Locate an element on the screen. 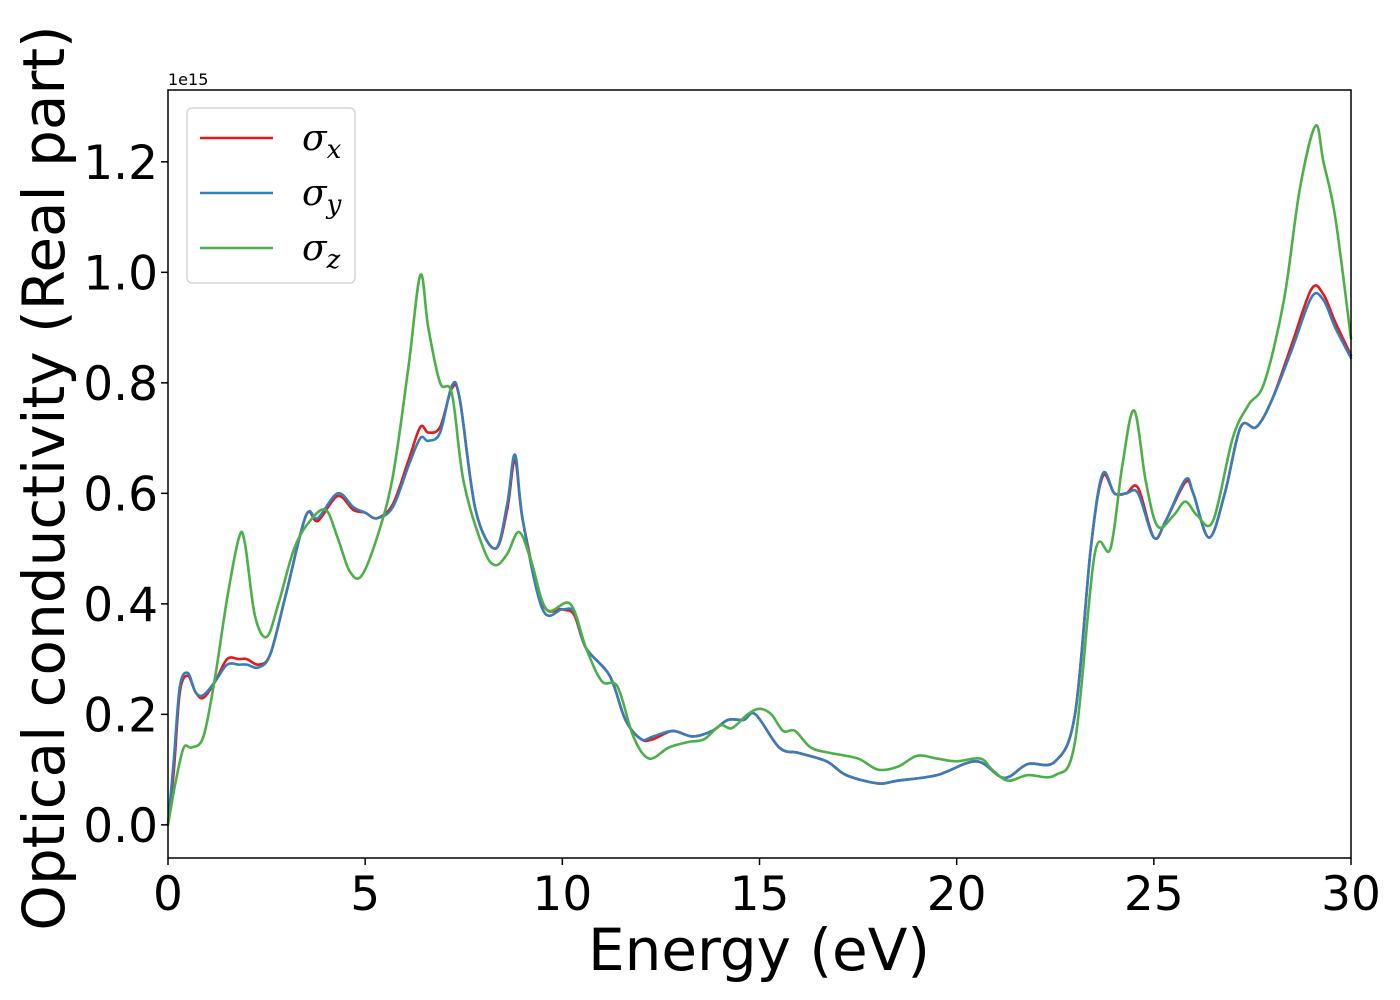  x-tick-label: 30 is located at coordinates (1351, 894).